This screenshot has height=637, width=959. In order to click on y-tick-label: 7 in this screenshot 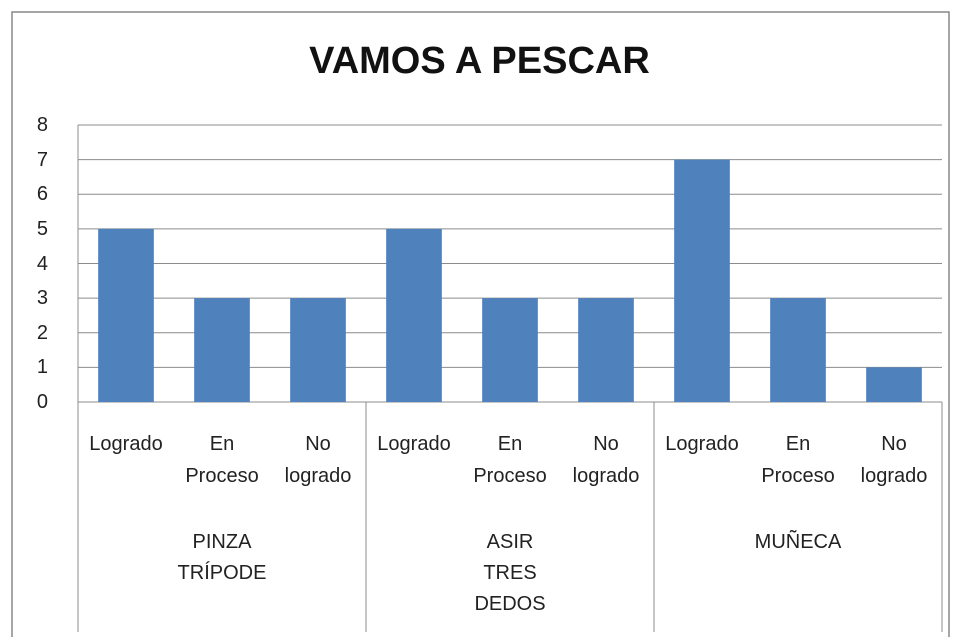, I will do `click(42, 159)`.